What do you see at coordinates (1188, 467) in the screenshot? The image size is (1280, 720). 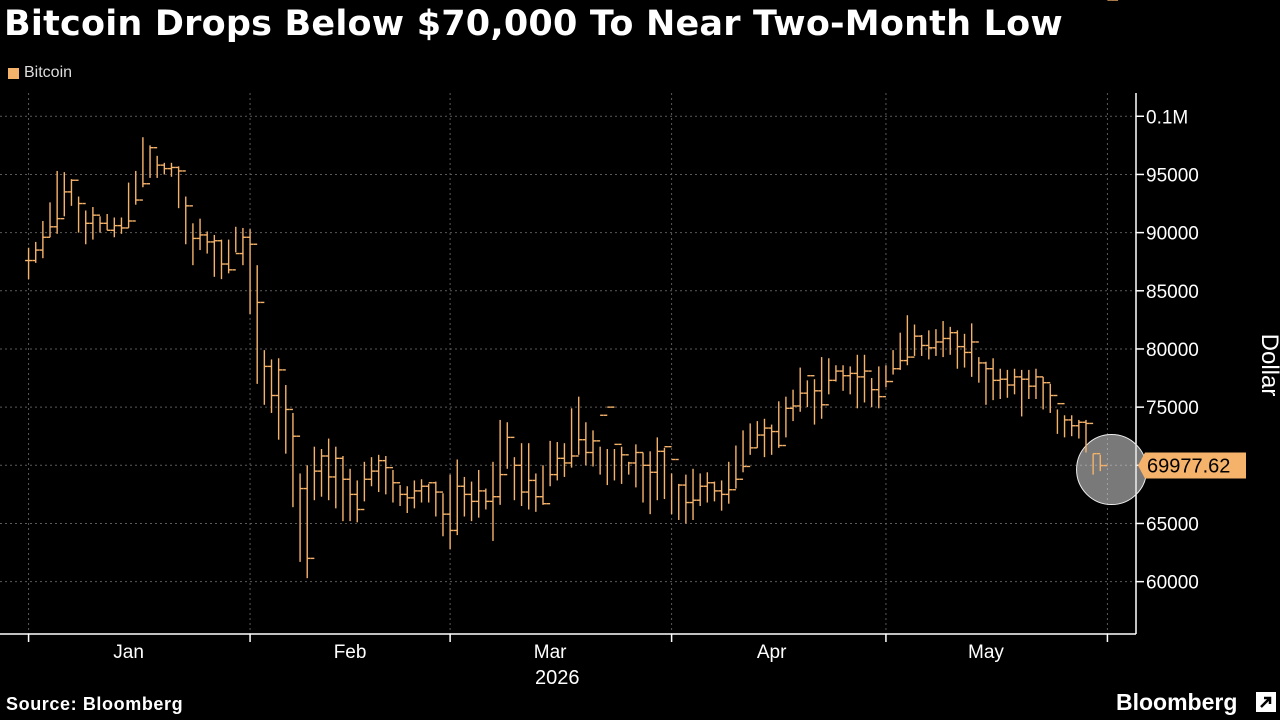 I see `last-value-label: 69977.62` at bounding box center [1188, 467].